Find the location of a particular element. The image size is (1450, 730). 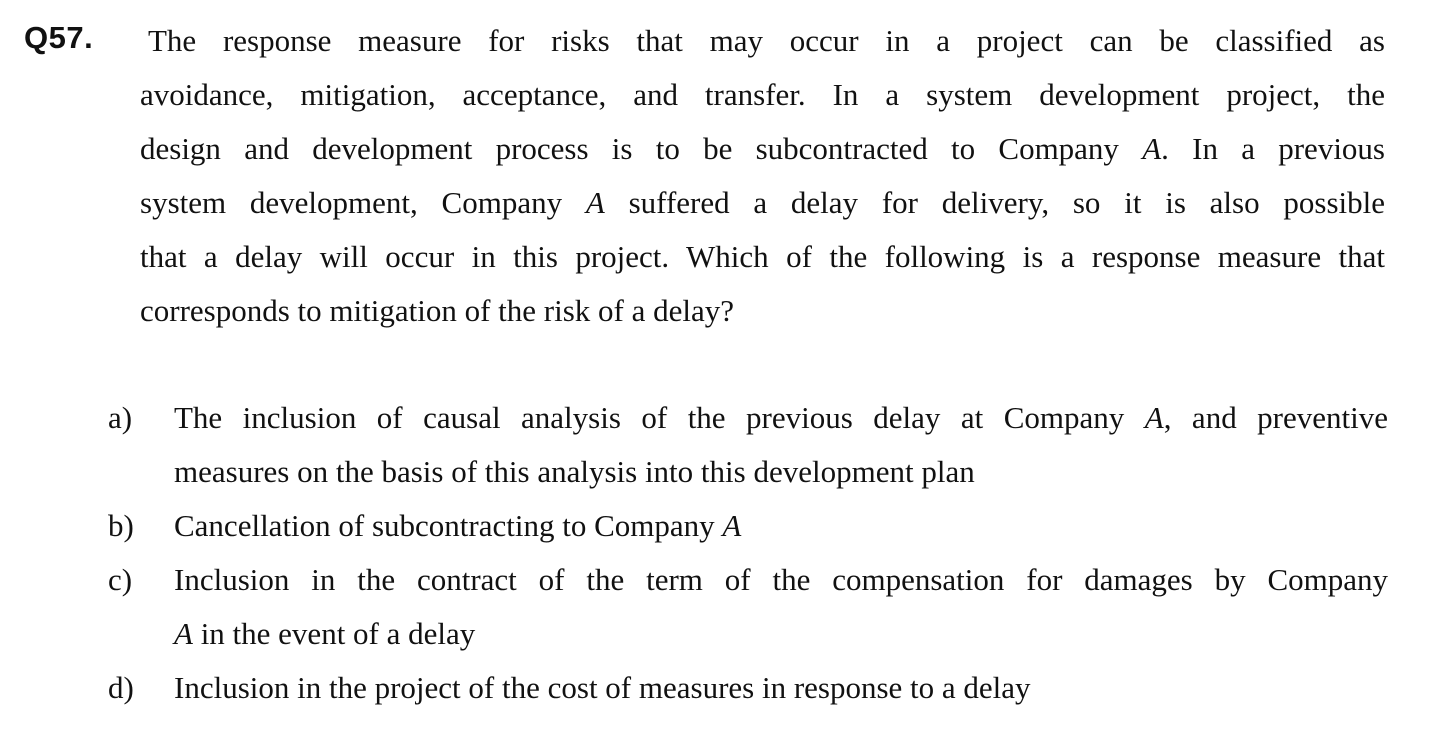

option-label: b) is located at coordinates (121, 525).